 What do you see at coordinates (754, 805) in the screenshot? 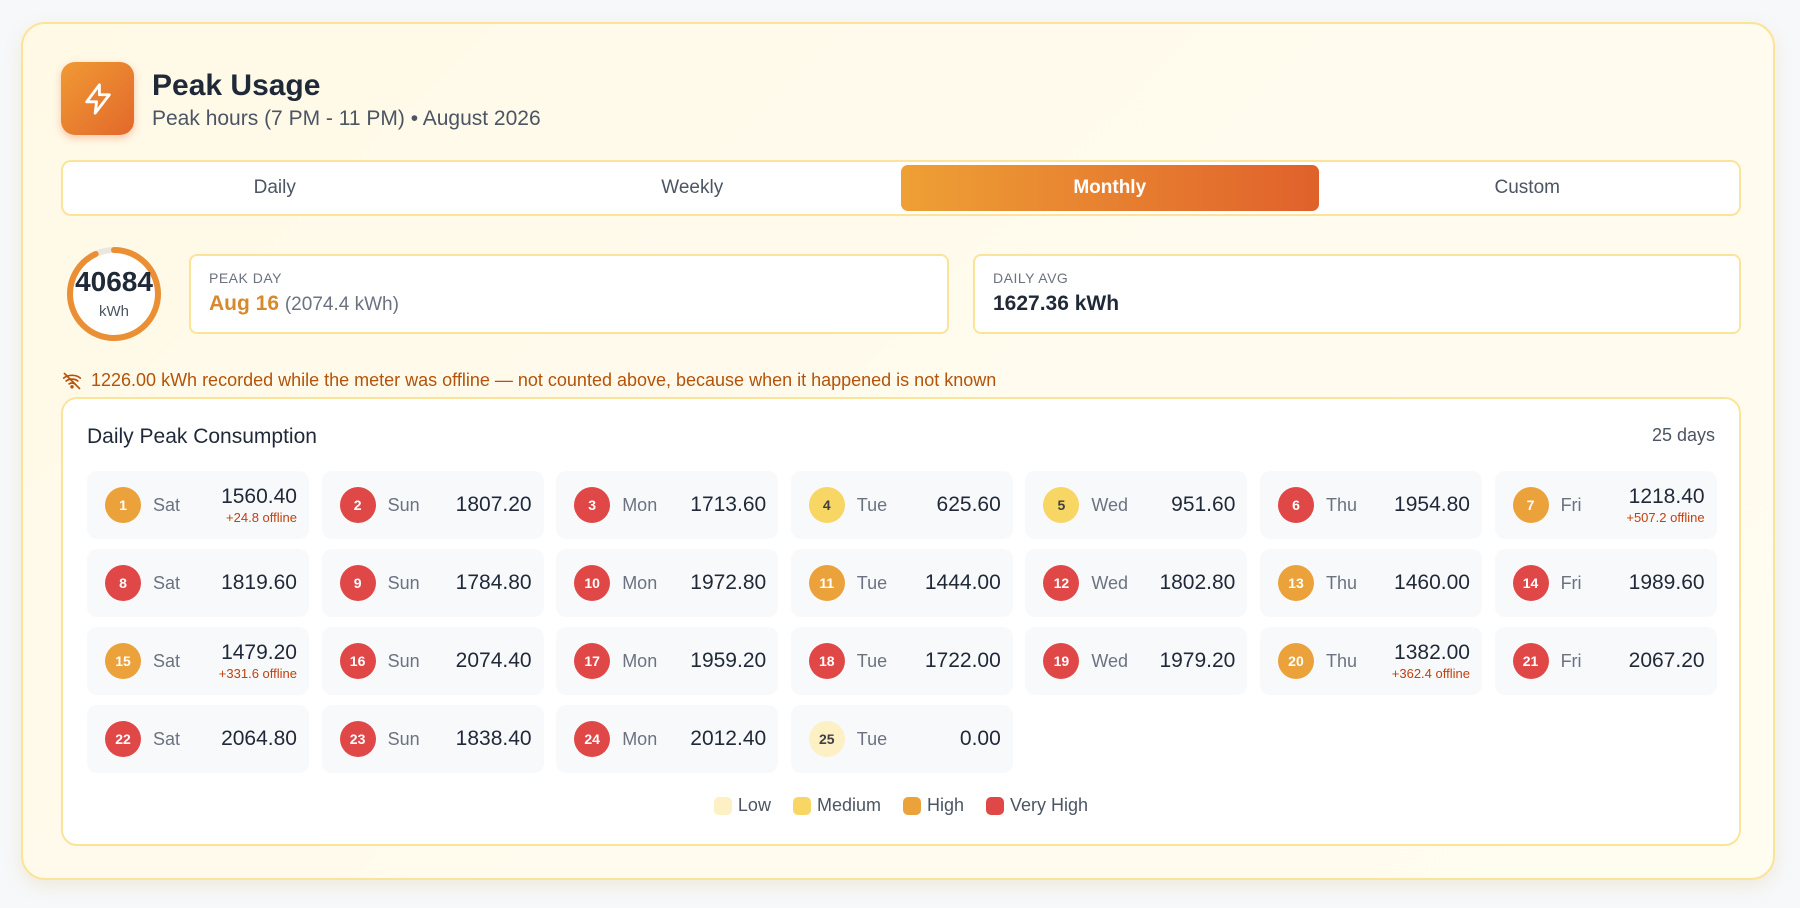
I see `legend-label: Low` at bounding box center [754, 805].